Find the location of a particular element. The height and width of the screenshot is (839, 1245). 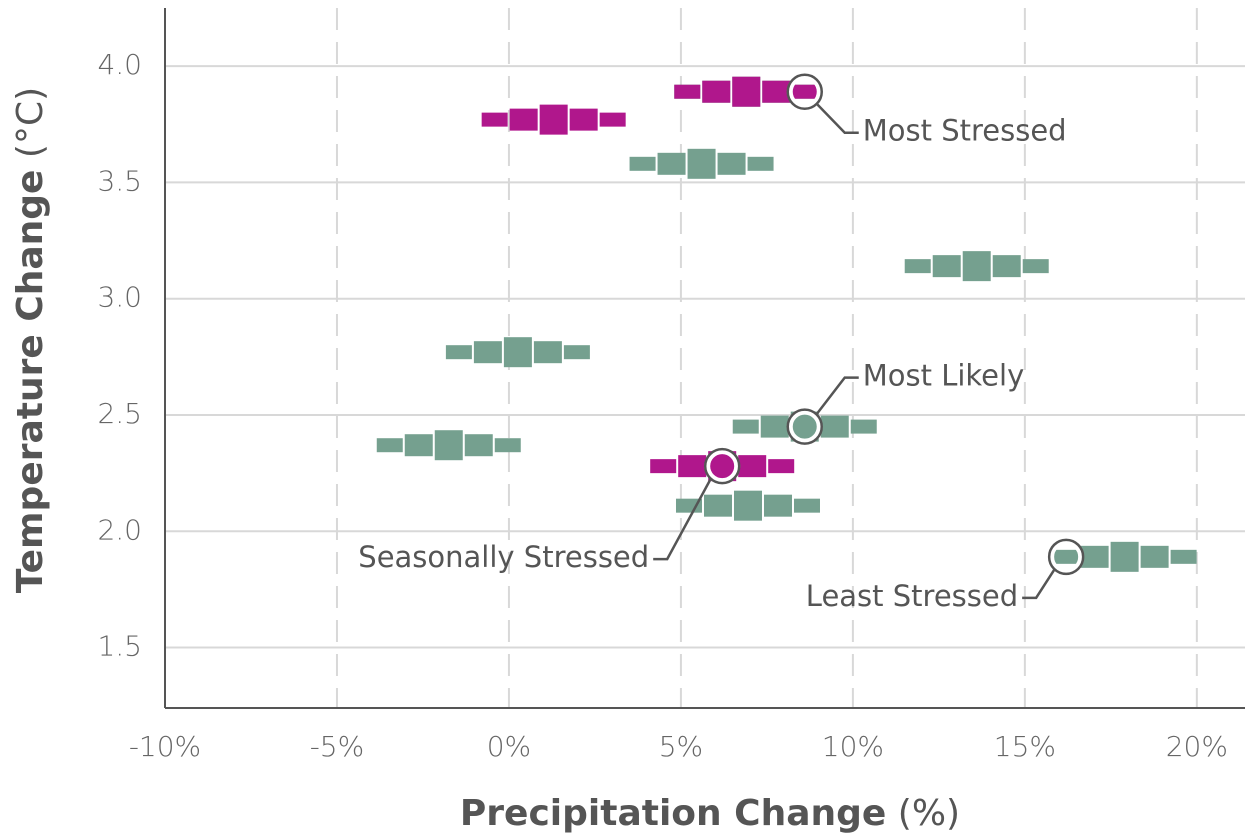

annotation-label: Least Stressed is located at coordinates (912, 596).